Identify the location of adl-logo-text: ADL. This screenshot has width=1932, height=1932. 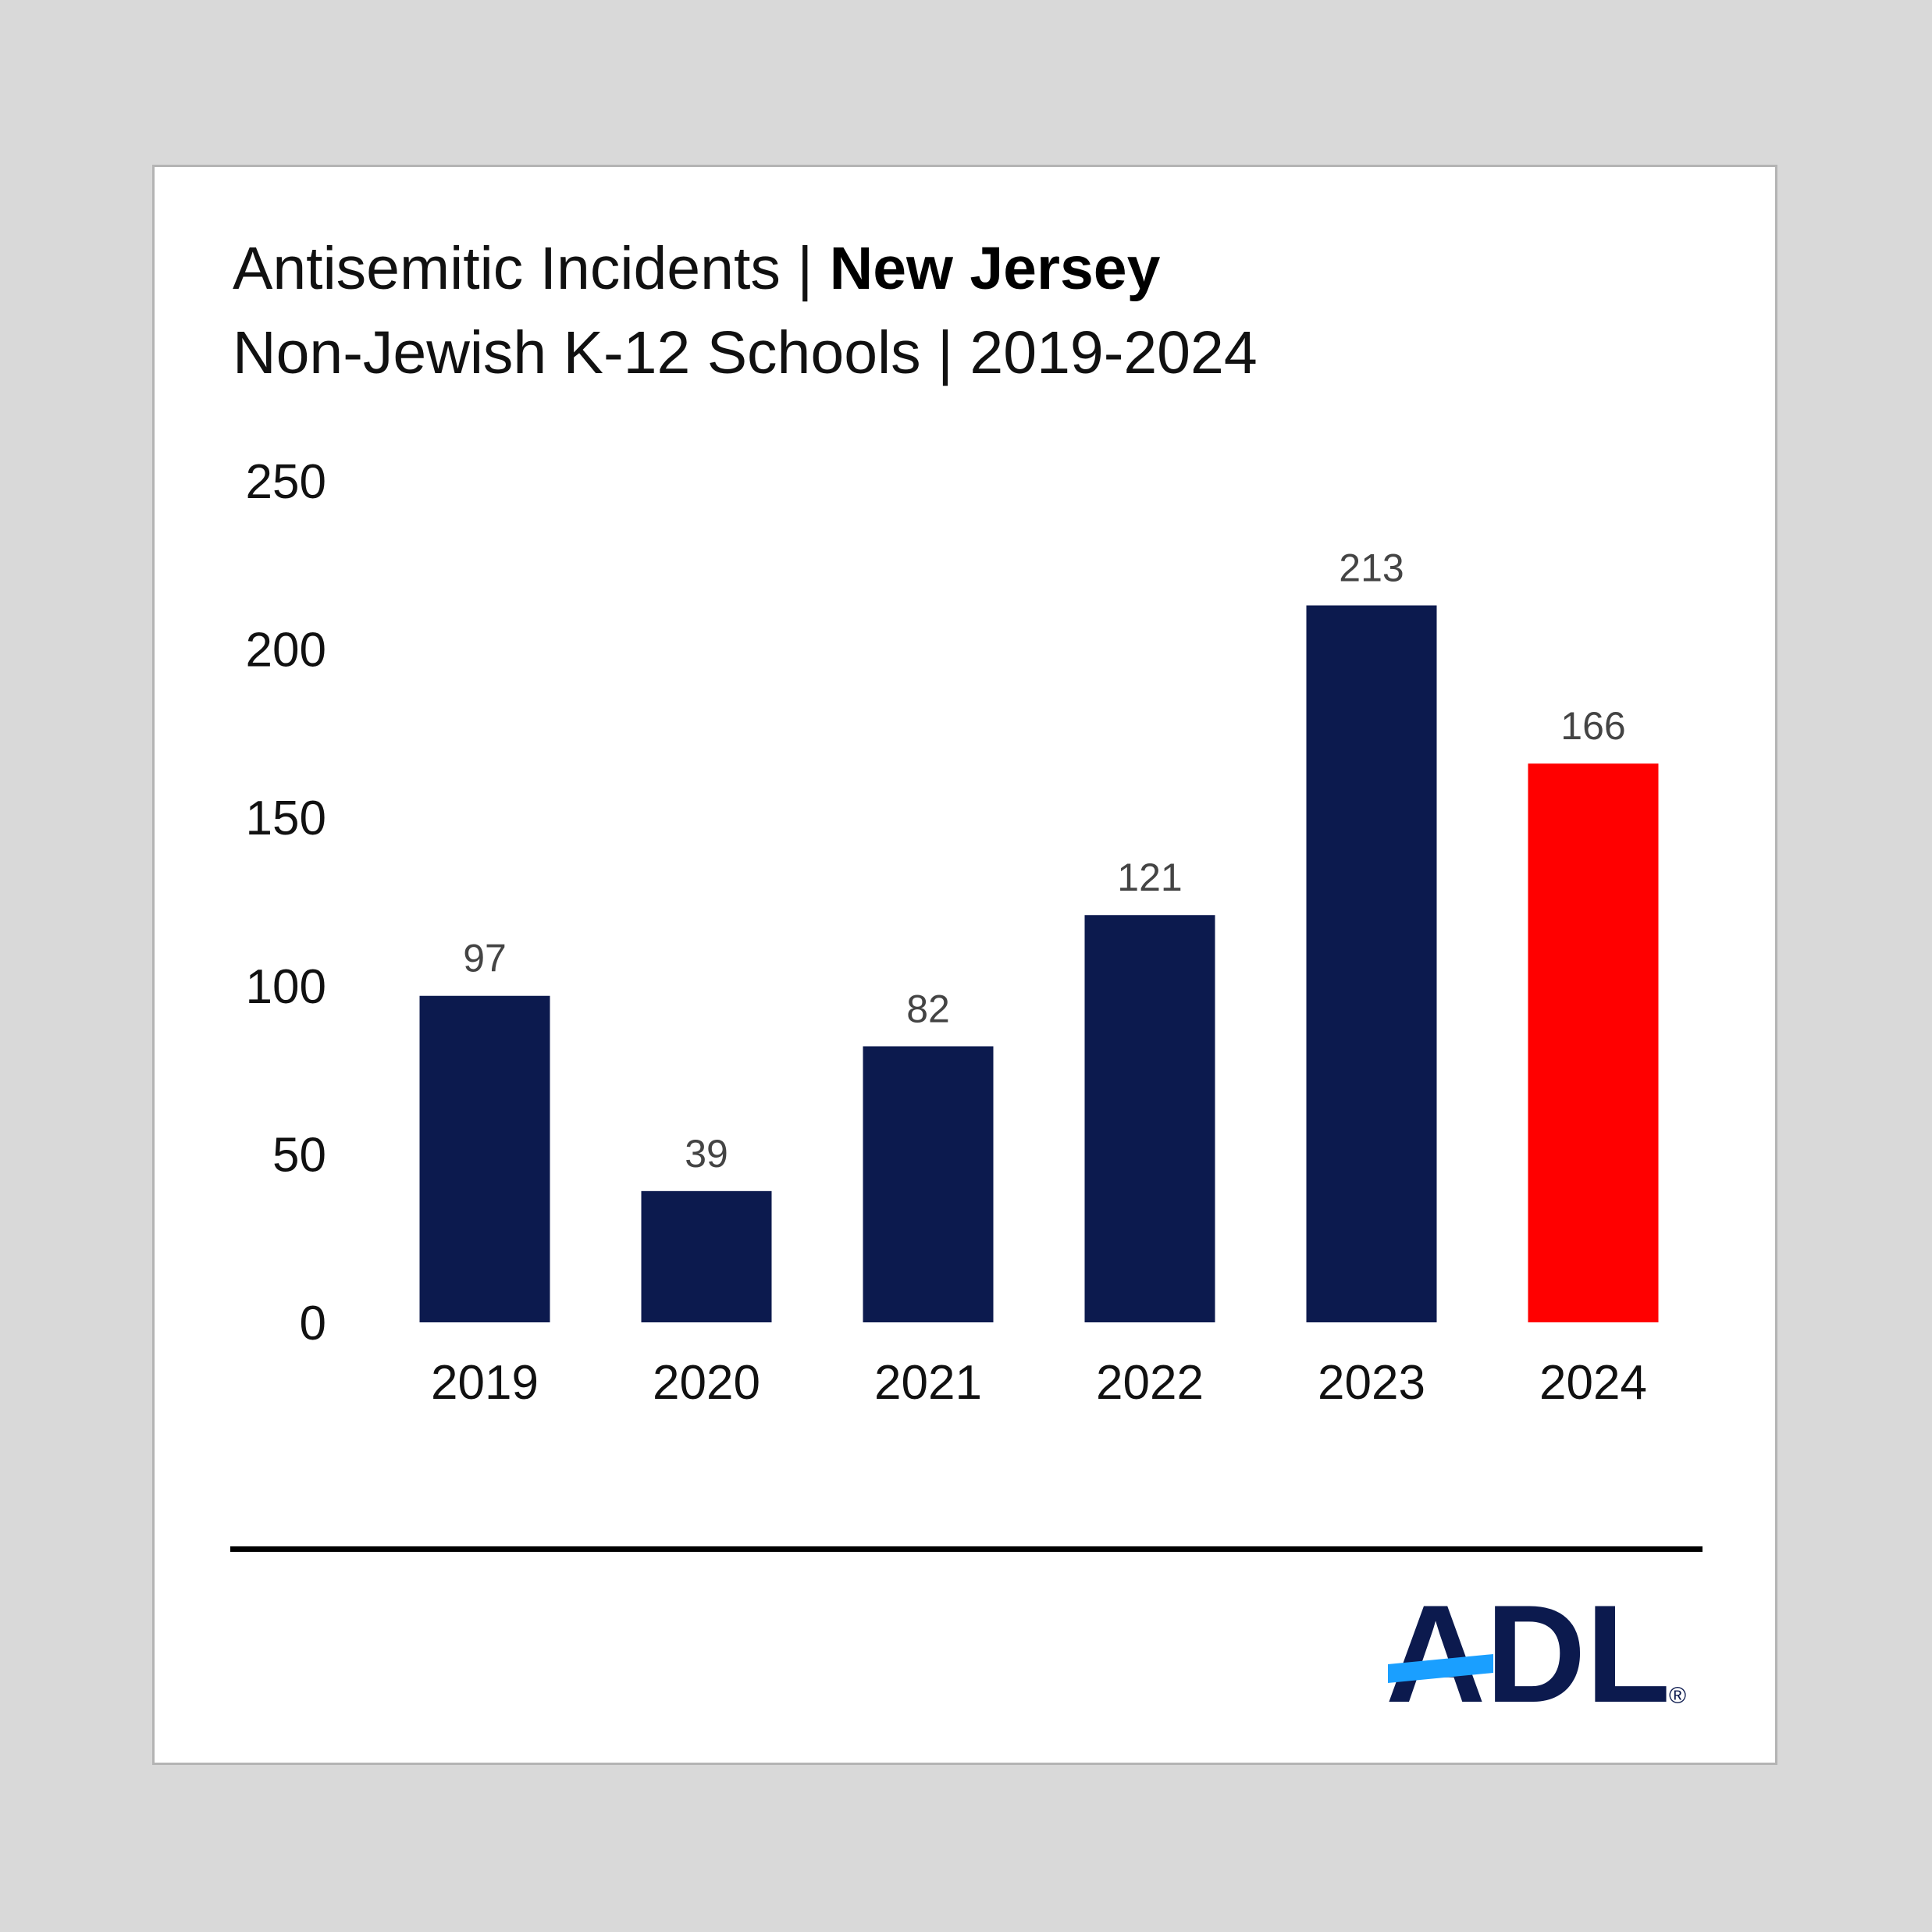
(1528, 1651).